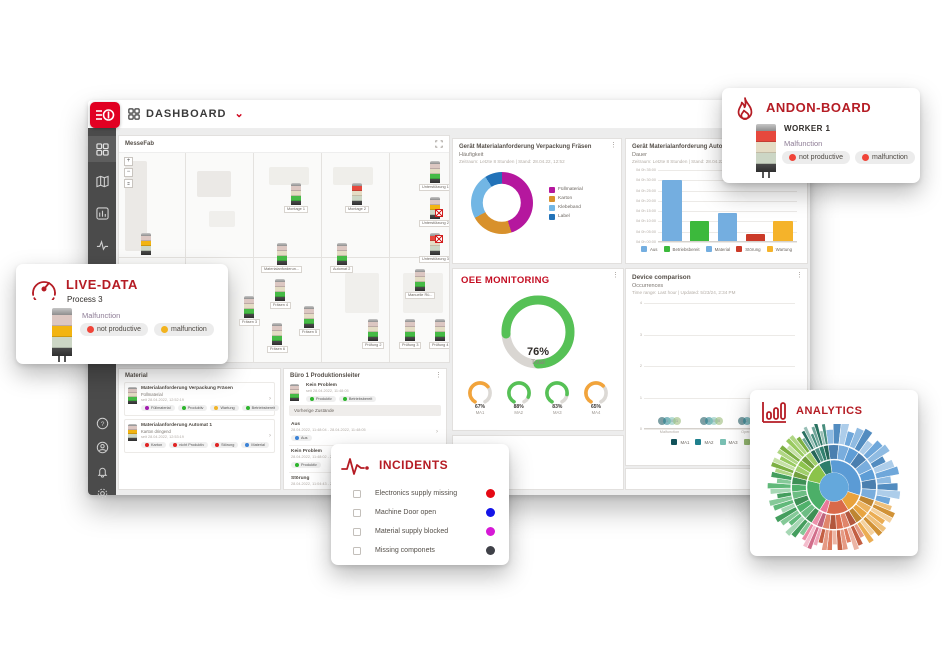 The image size is (942, 658). I want to click on map-machine: Fräsen 5, so click(309, 321).